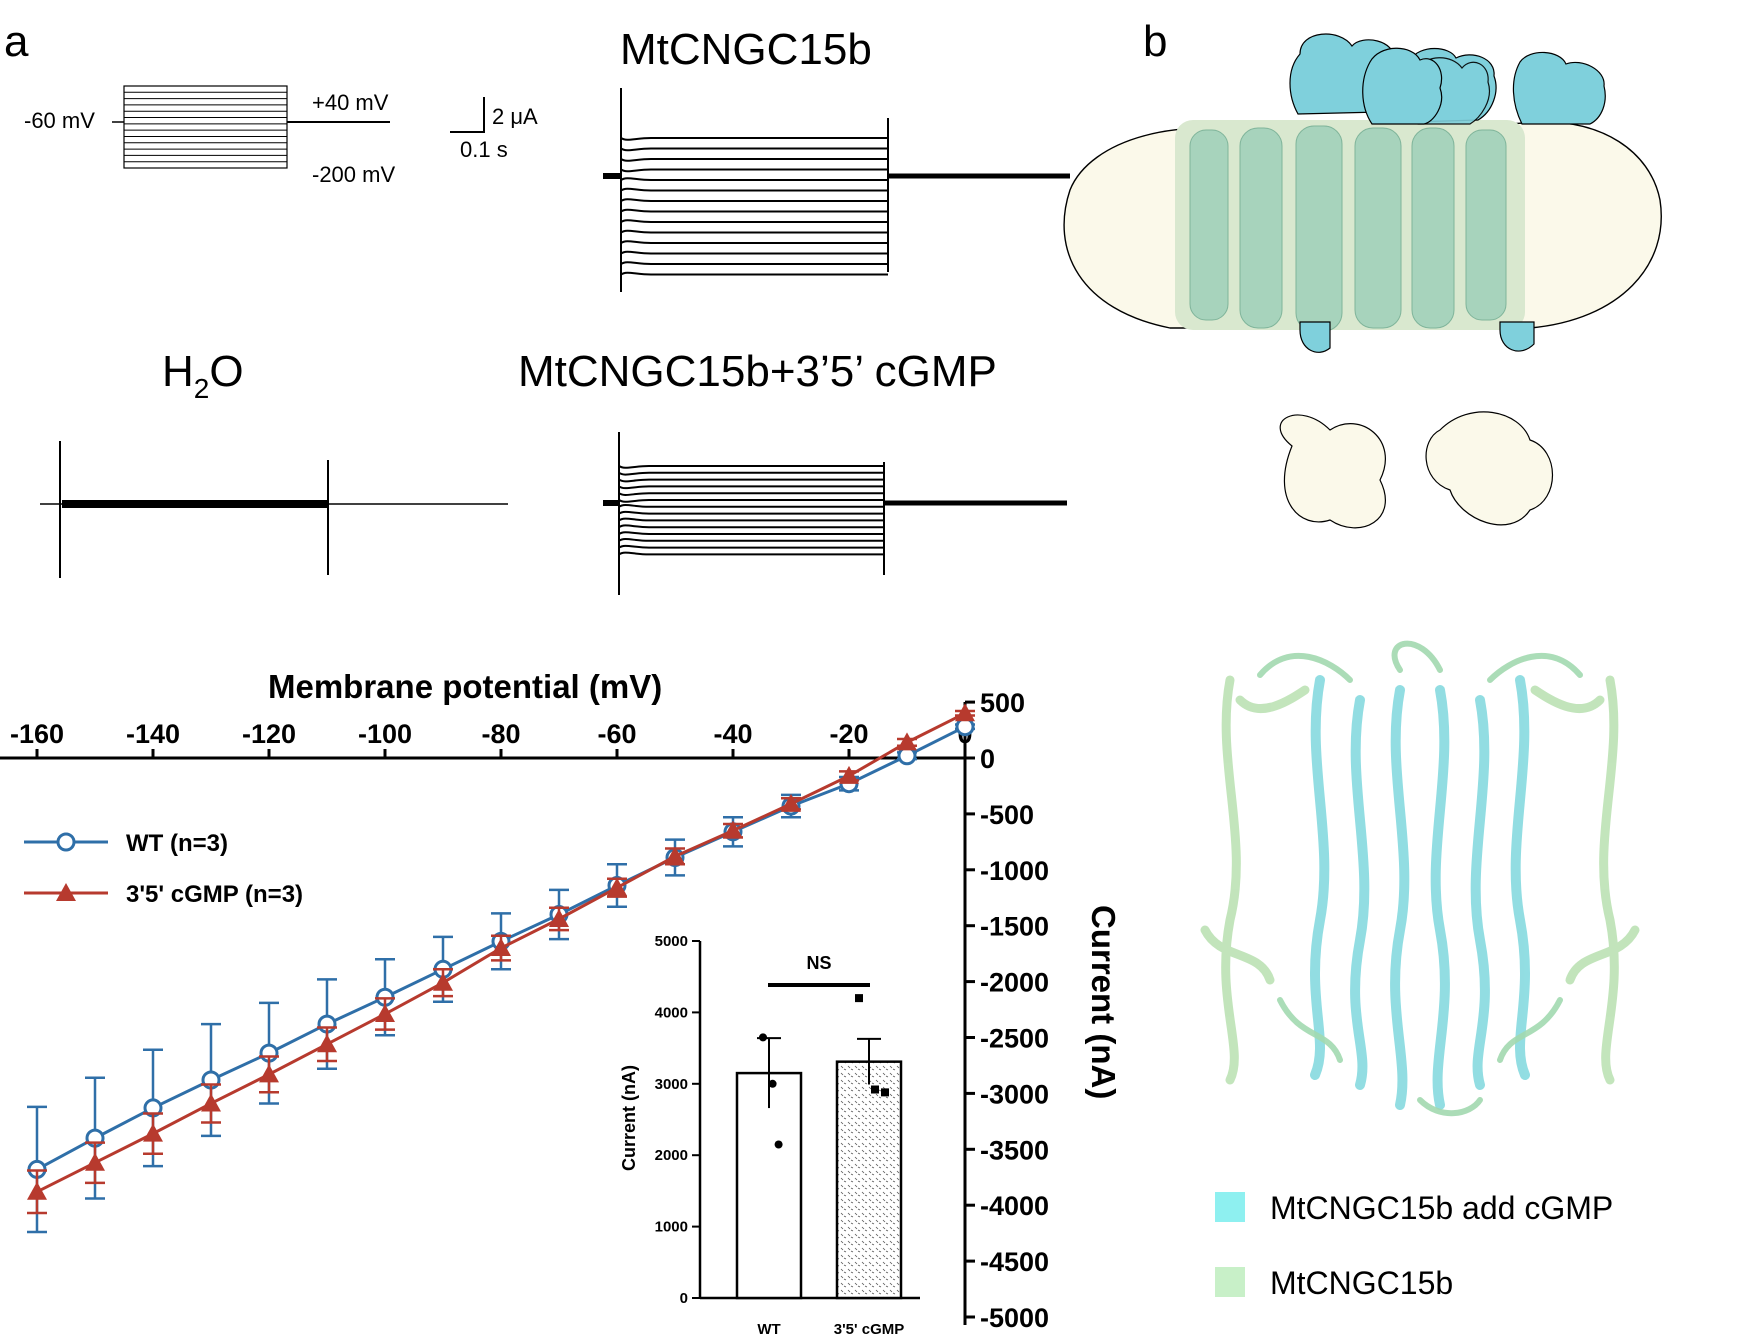 The height and width of the screenshot is (1337, 1750). I want to click on iv-y-tick-label: -4500, so click(1014, 1262).